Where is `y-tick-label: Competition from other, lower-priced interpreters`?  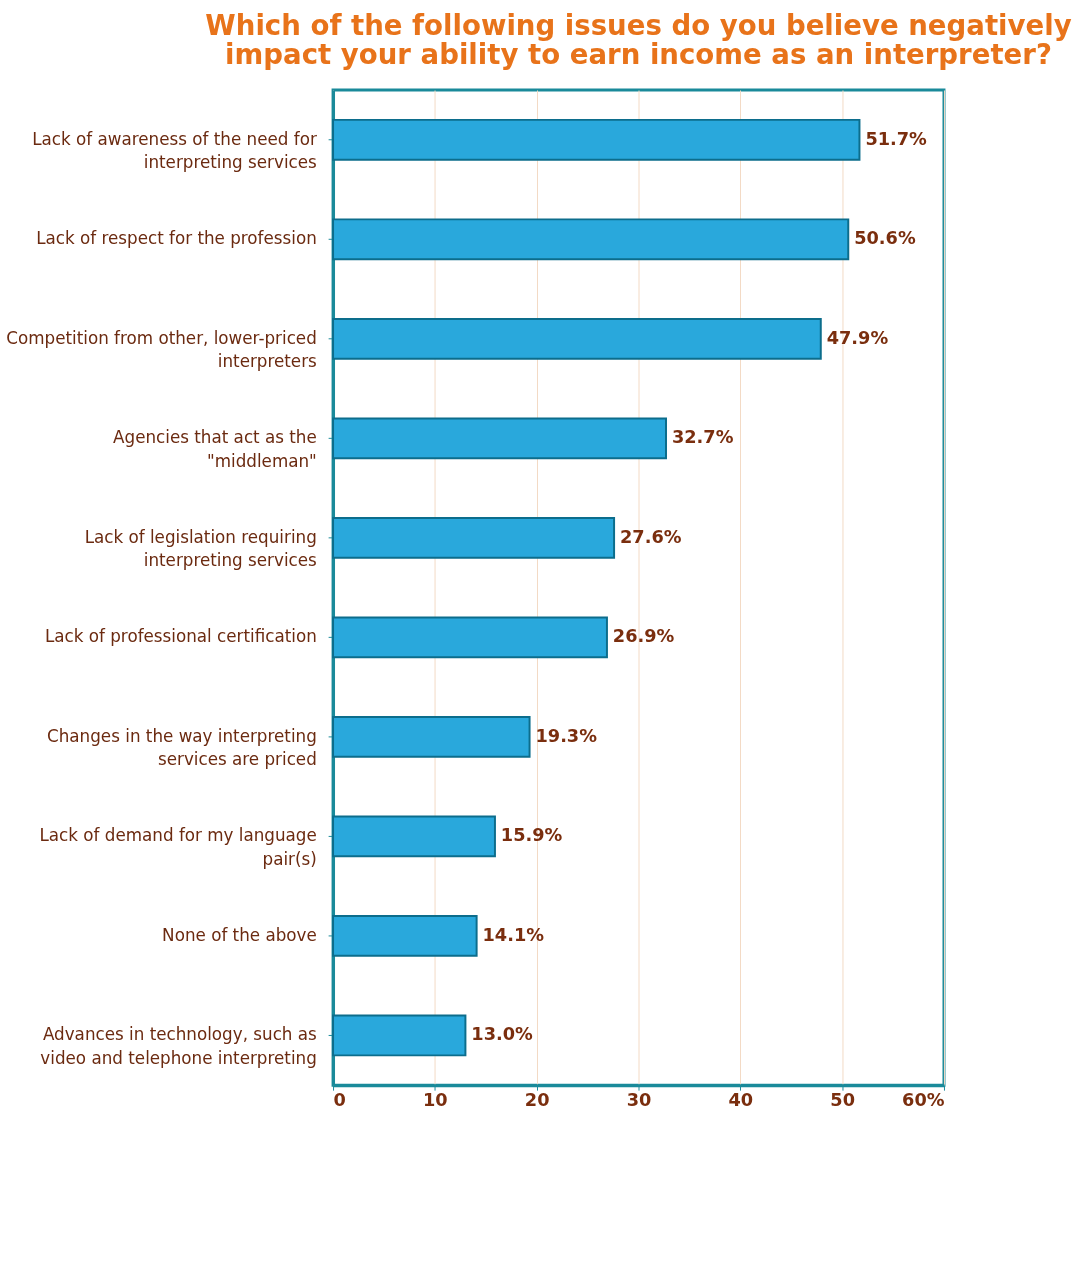
y-tick-label: Competition from other, lower-priced interpreters is located at coordinates (161, 349).